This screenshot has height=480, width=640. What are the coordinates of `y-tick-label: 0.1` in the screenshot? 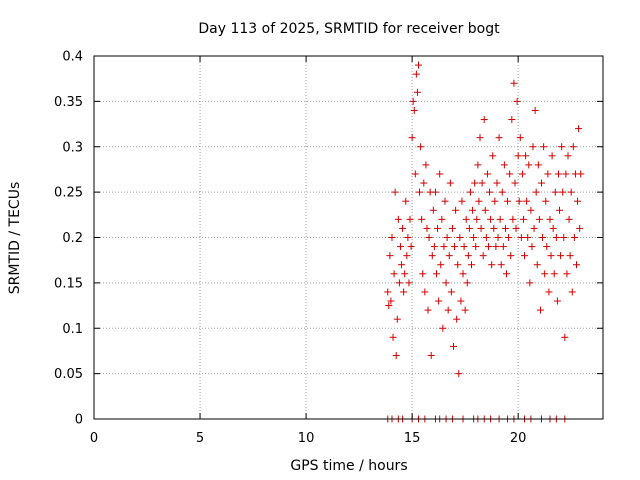 It's located at (72, 329).